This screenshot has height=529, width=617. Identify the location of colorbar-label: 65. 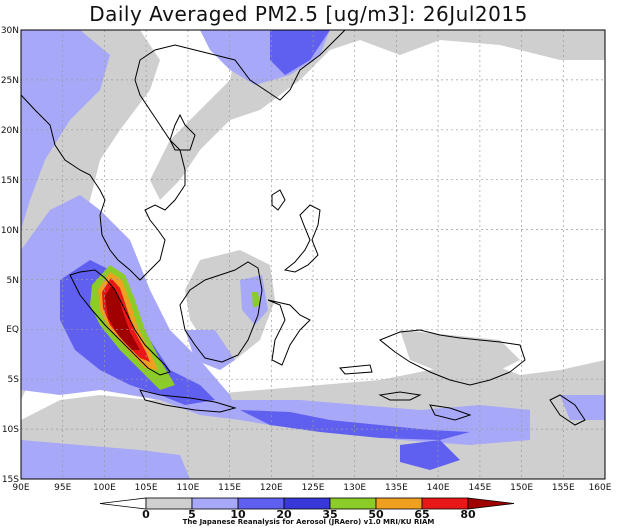
(421, 514).